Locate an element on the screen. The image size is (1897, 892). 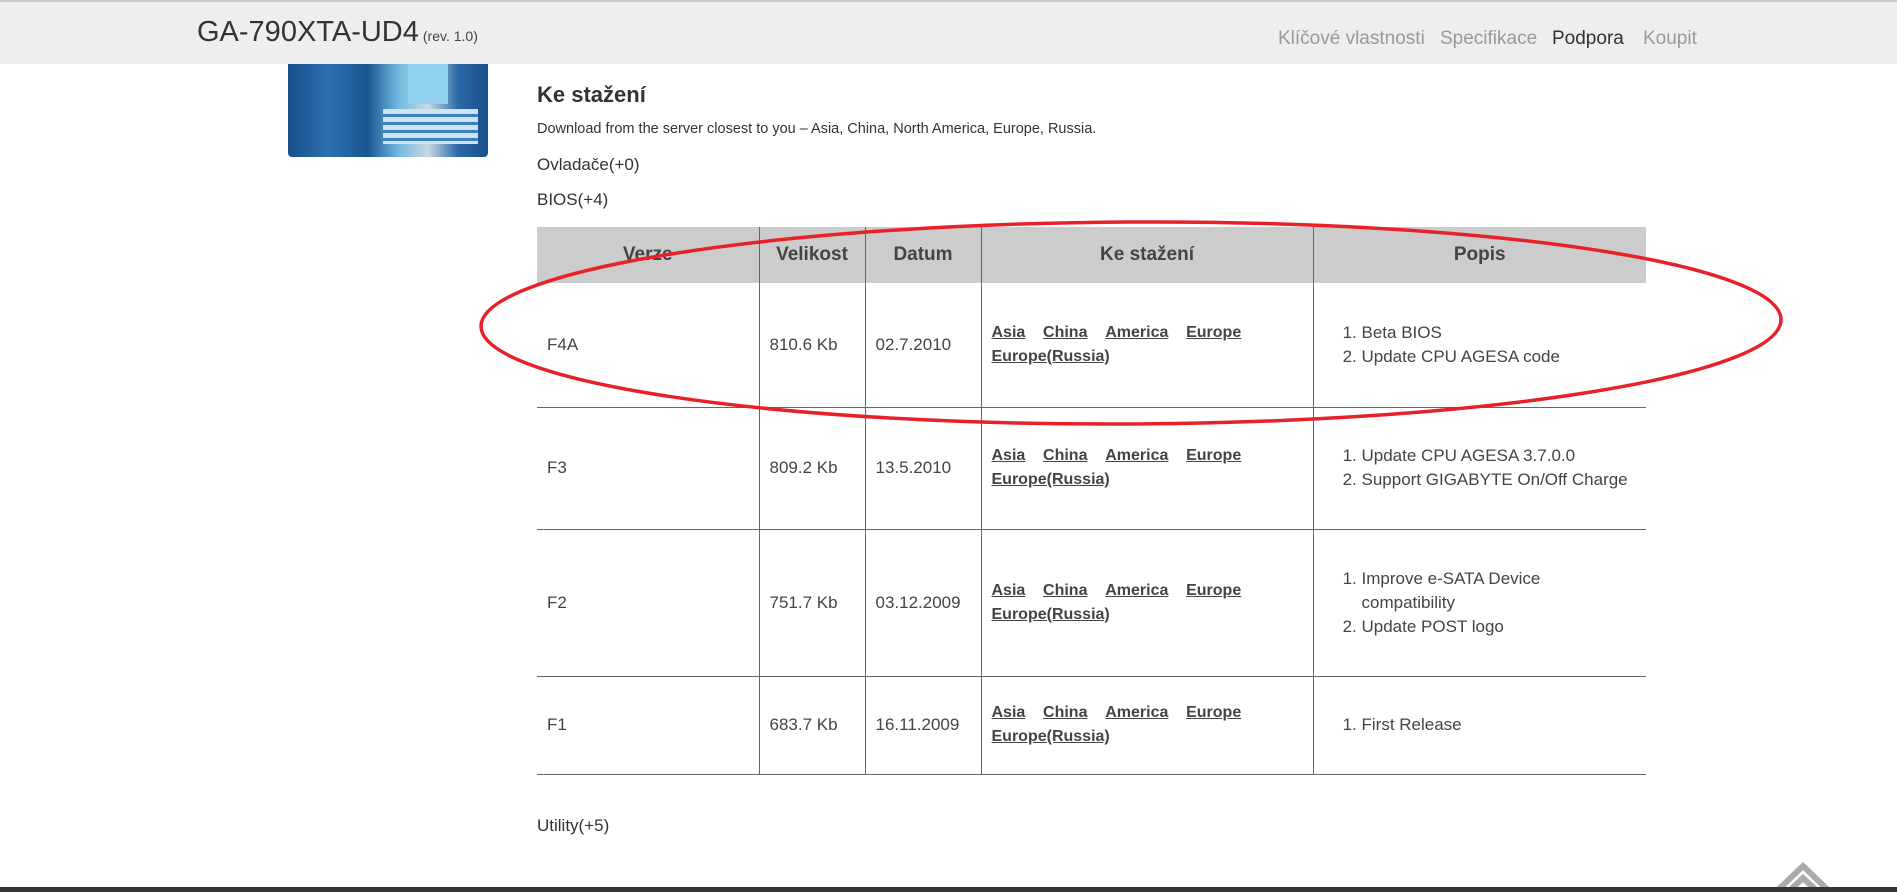
nav-specifications: Specifikace is located at coordinates (1489, 38).